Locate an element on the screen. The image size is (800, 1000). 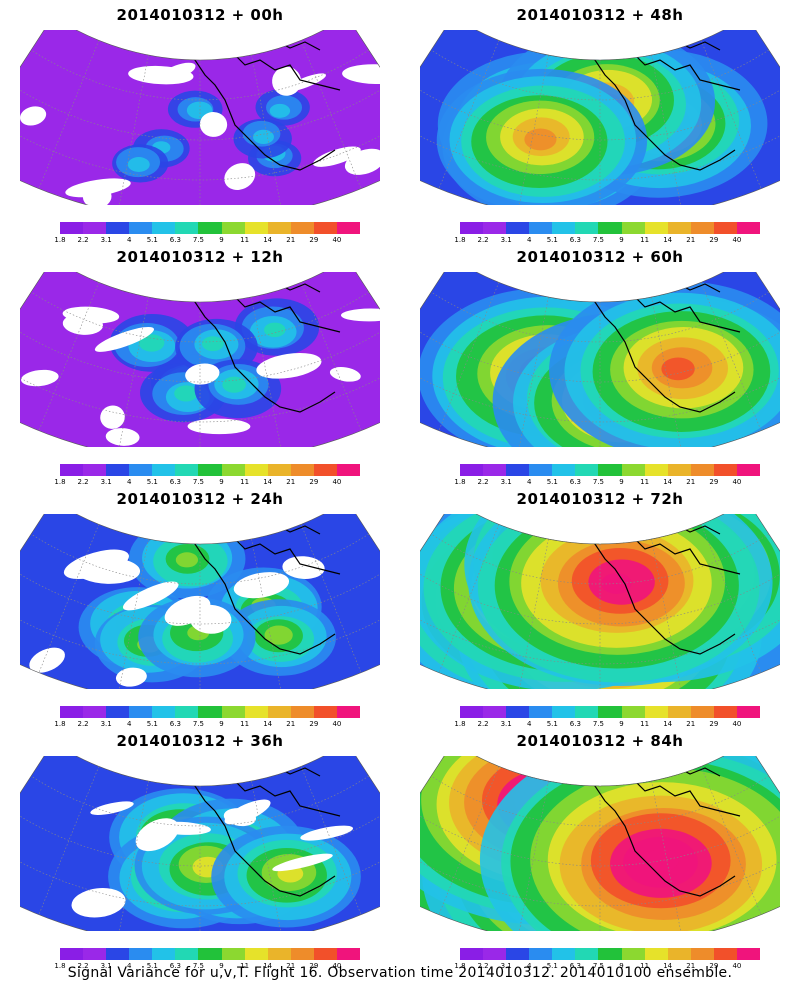
colorbar-tick-label: 2.2 is located at coordinates (83, 240).